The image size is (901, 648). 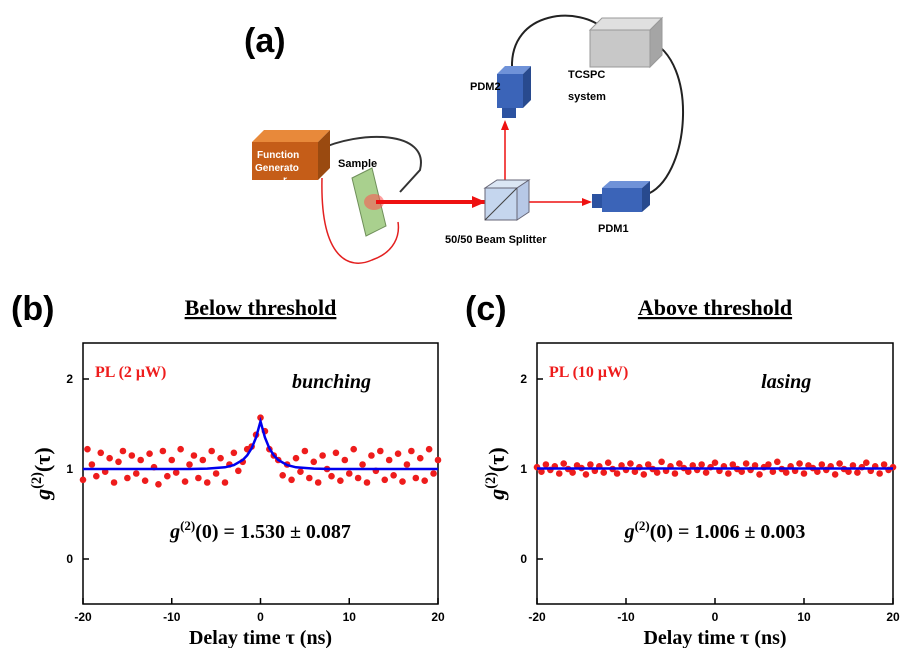 I want to click on x-tick-label: 20, so click(x=893, y=617).